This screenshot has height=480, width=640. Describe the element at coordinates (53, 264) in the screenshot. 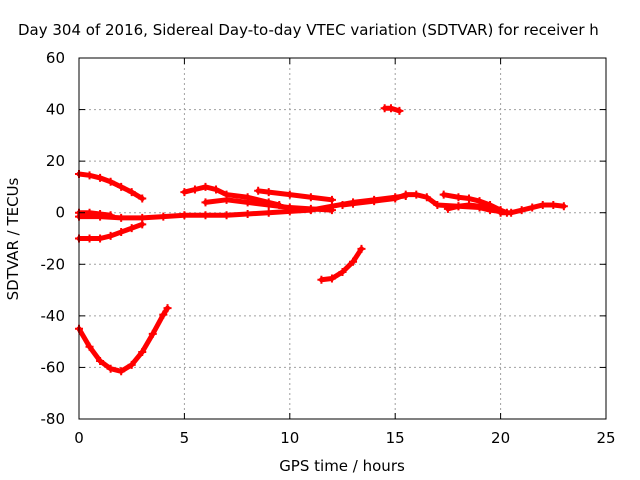

I see `y-tick-label: -20` at that location.